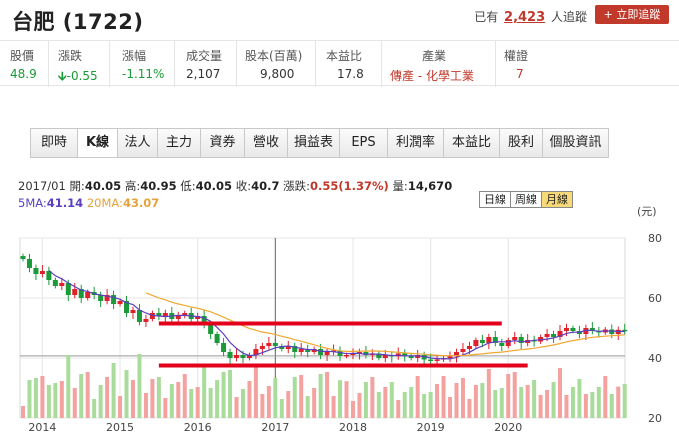 Image resolution: width=679 pixels, height=436 pixels. Describe the element at coordinates (222, 143) in the screenshot. I see `tab-margin: 資券` at that location.